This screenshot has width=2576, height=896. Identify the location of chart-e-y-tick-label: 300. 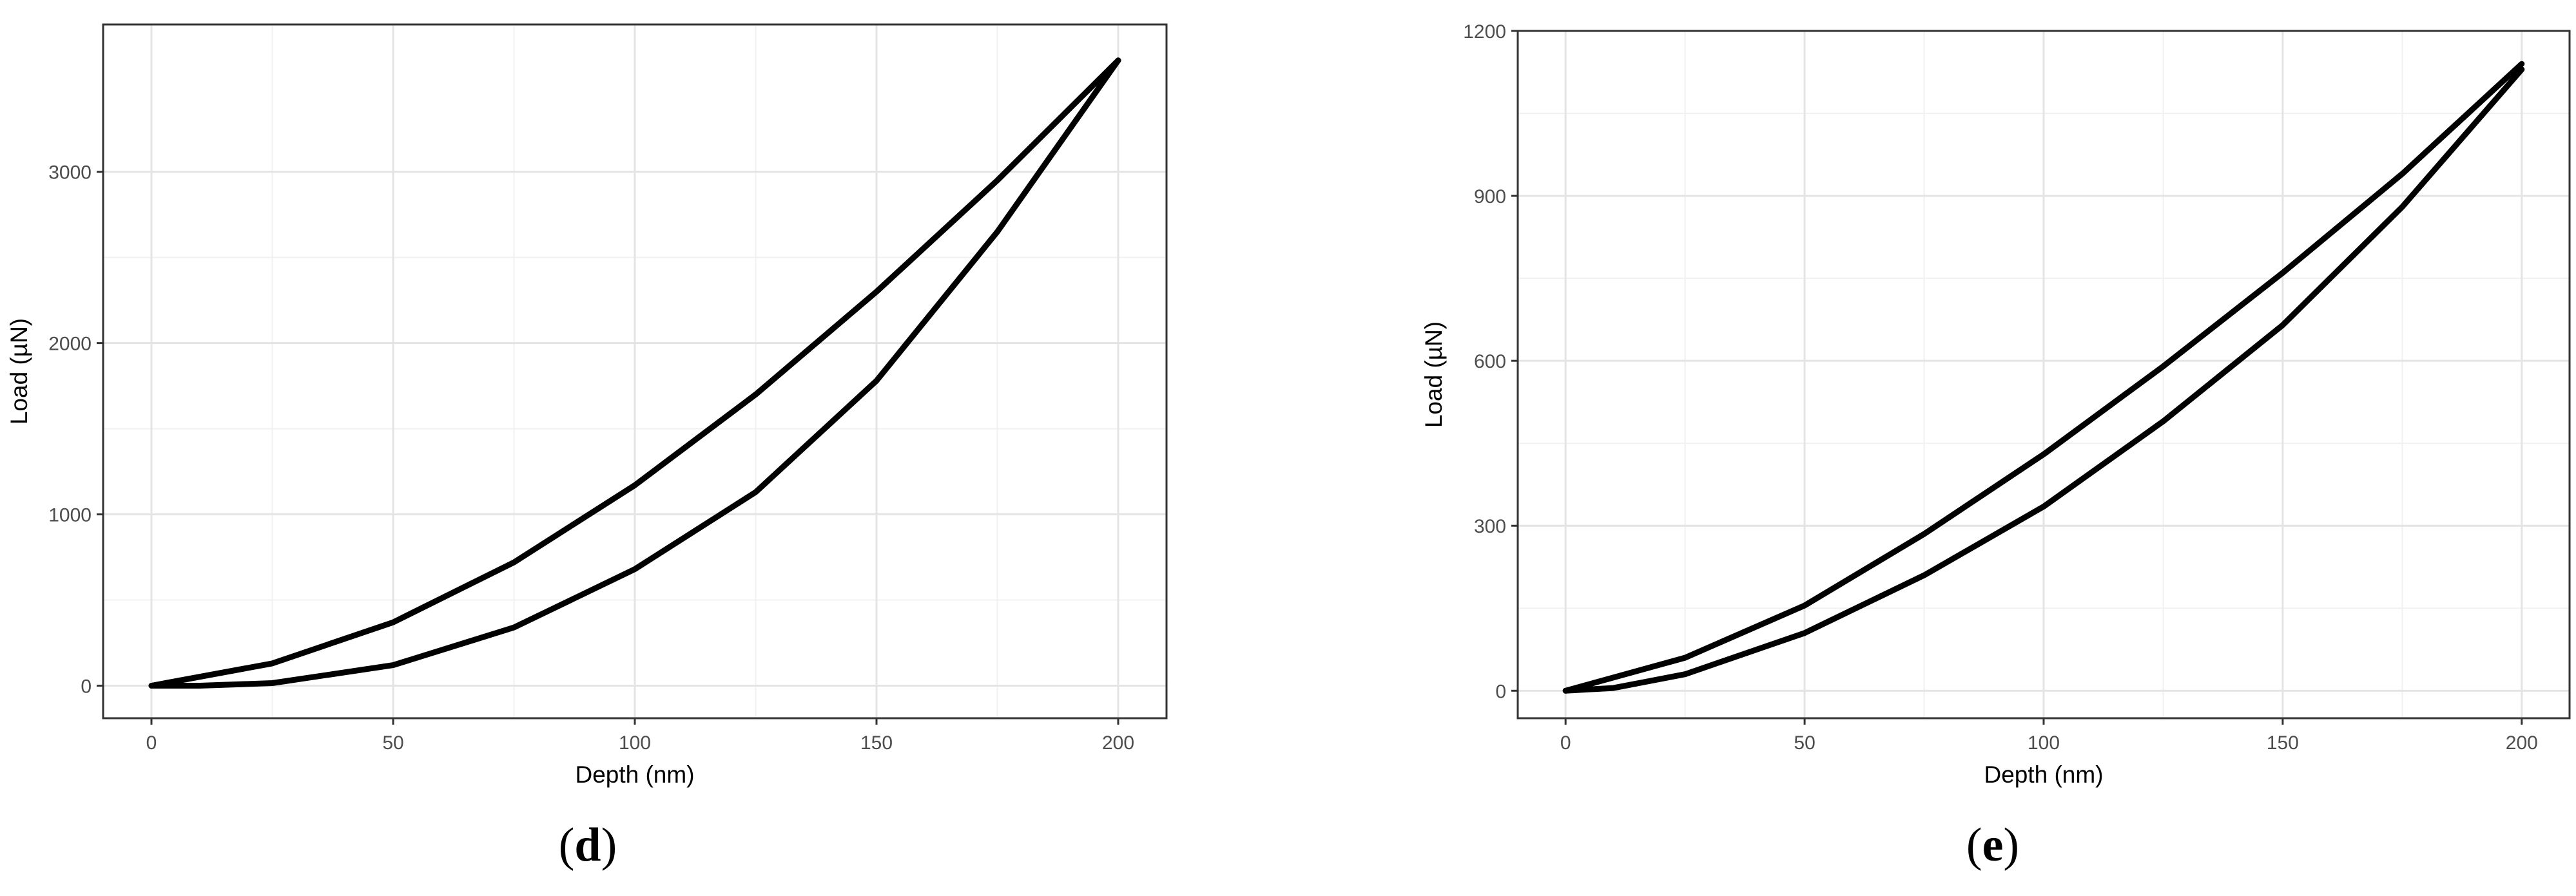
(1490, 527).